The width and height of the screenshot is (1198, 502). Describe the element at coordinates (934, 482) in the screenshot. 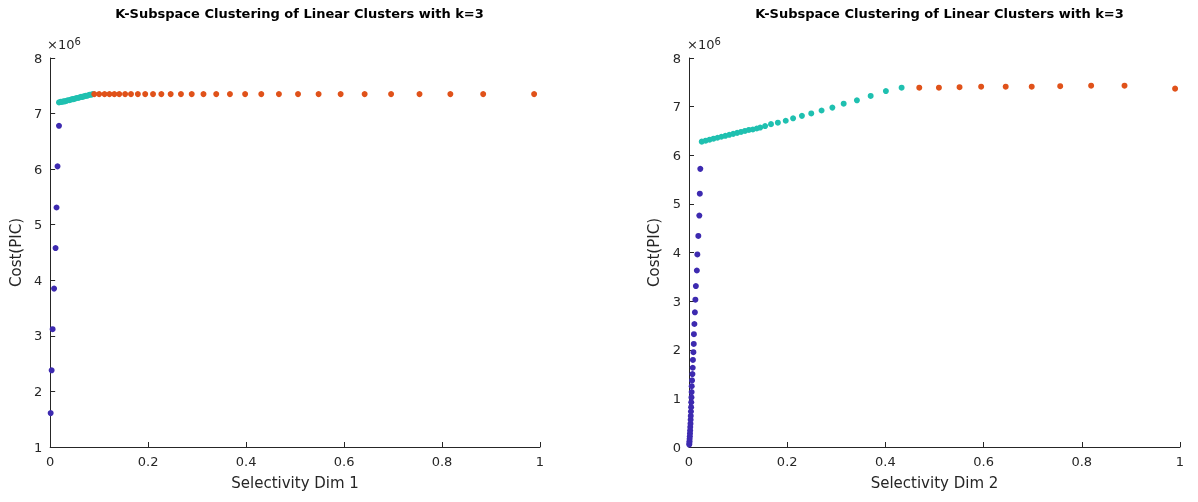

I see `x-axis-title: Selectivity Dim 2` at that location.